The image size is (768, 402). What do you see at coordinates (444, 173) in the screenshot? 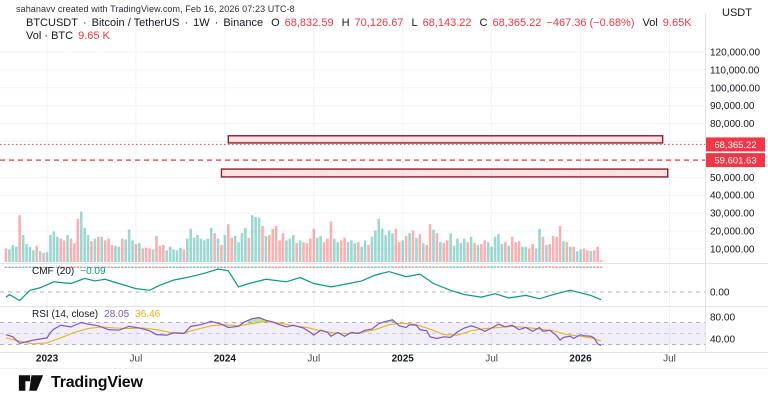
I see `support-zone` at bounding box center [444, 173].